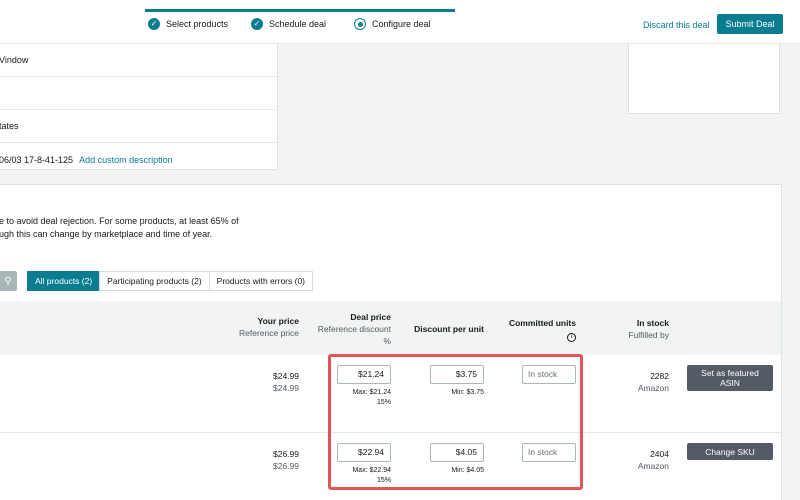  I want to click on in-stock-count: 2282, so click(659, 376).